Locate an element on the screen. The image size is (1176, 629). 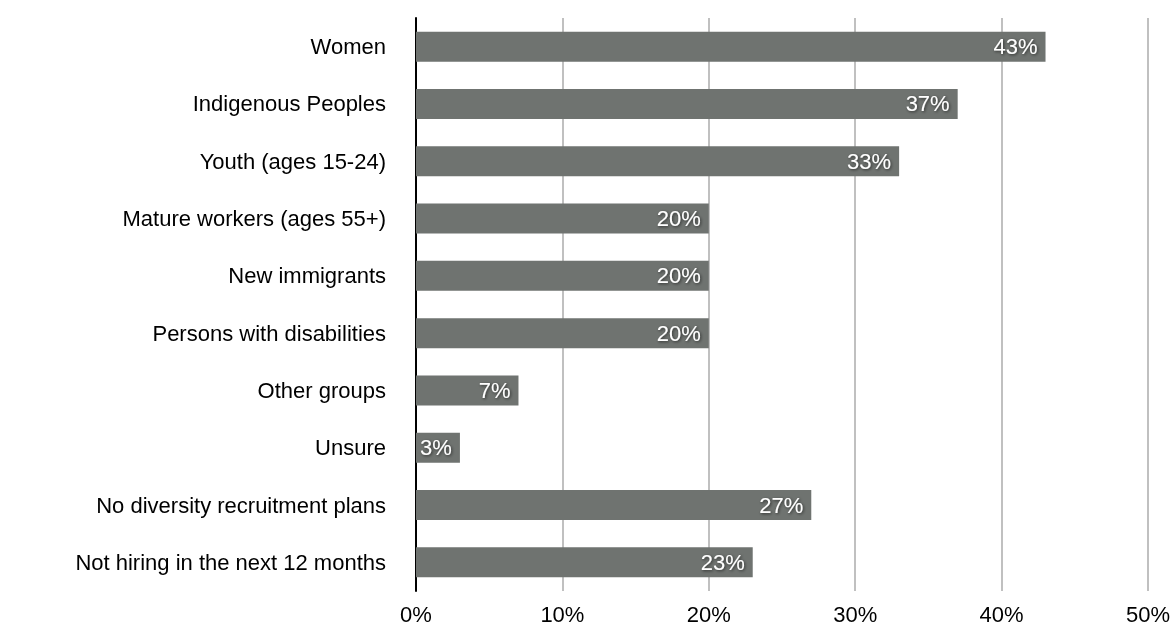
y-tick-label: Persons with disabilities is located at coordinates (269, 333).